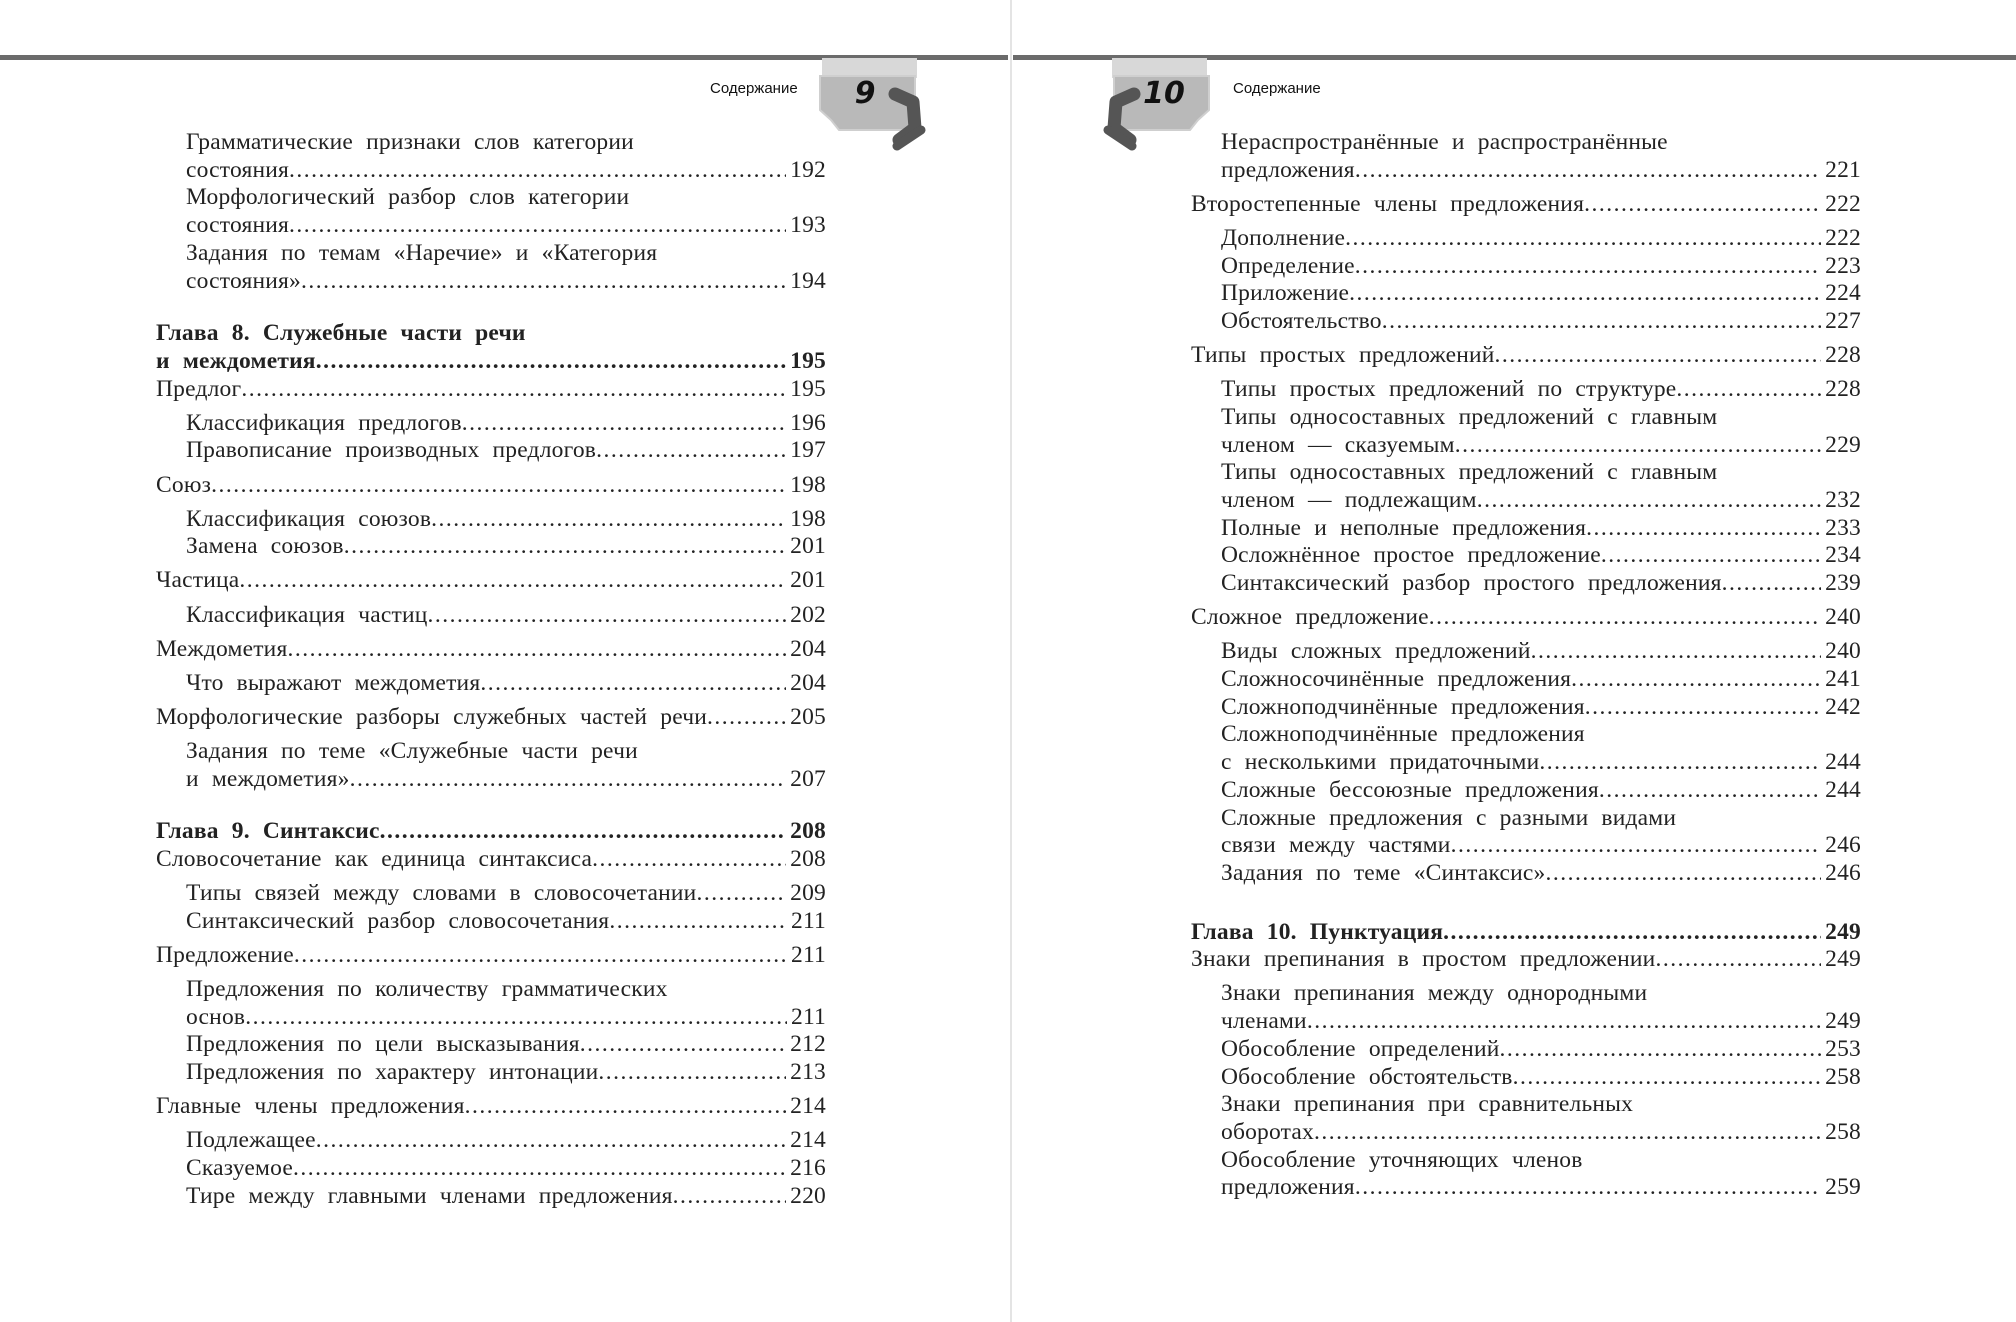  I want to click on toc-subsection: Классификация союзов 198, so click(491, 520).